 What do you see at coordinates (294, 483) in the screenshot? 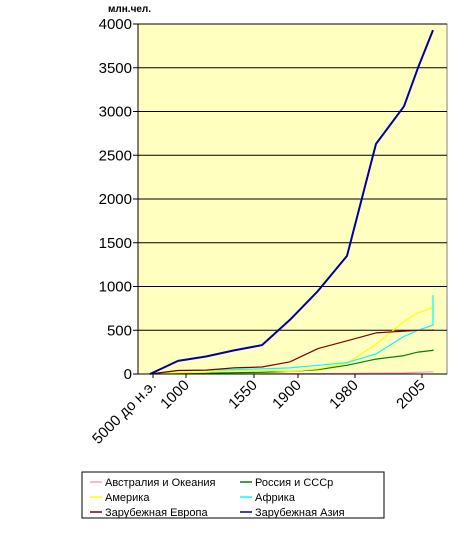
I see `legend-entry: Россия и СССр` at bounding box center [294, 483].